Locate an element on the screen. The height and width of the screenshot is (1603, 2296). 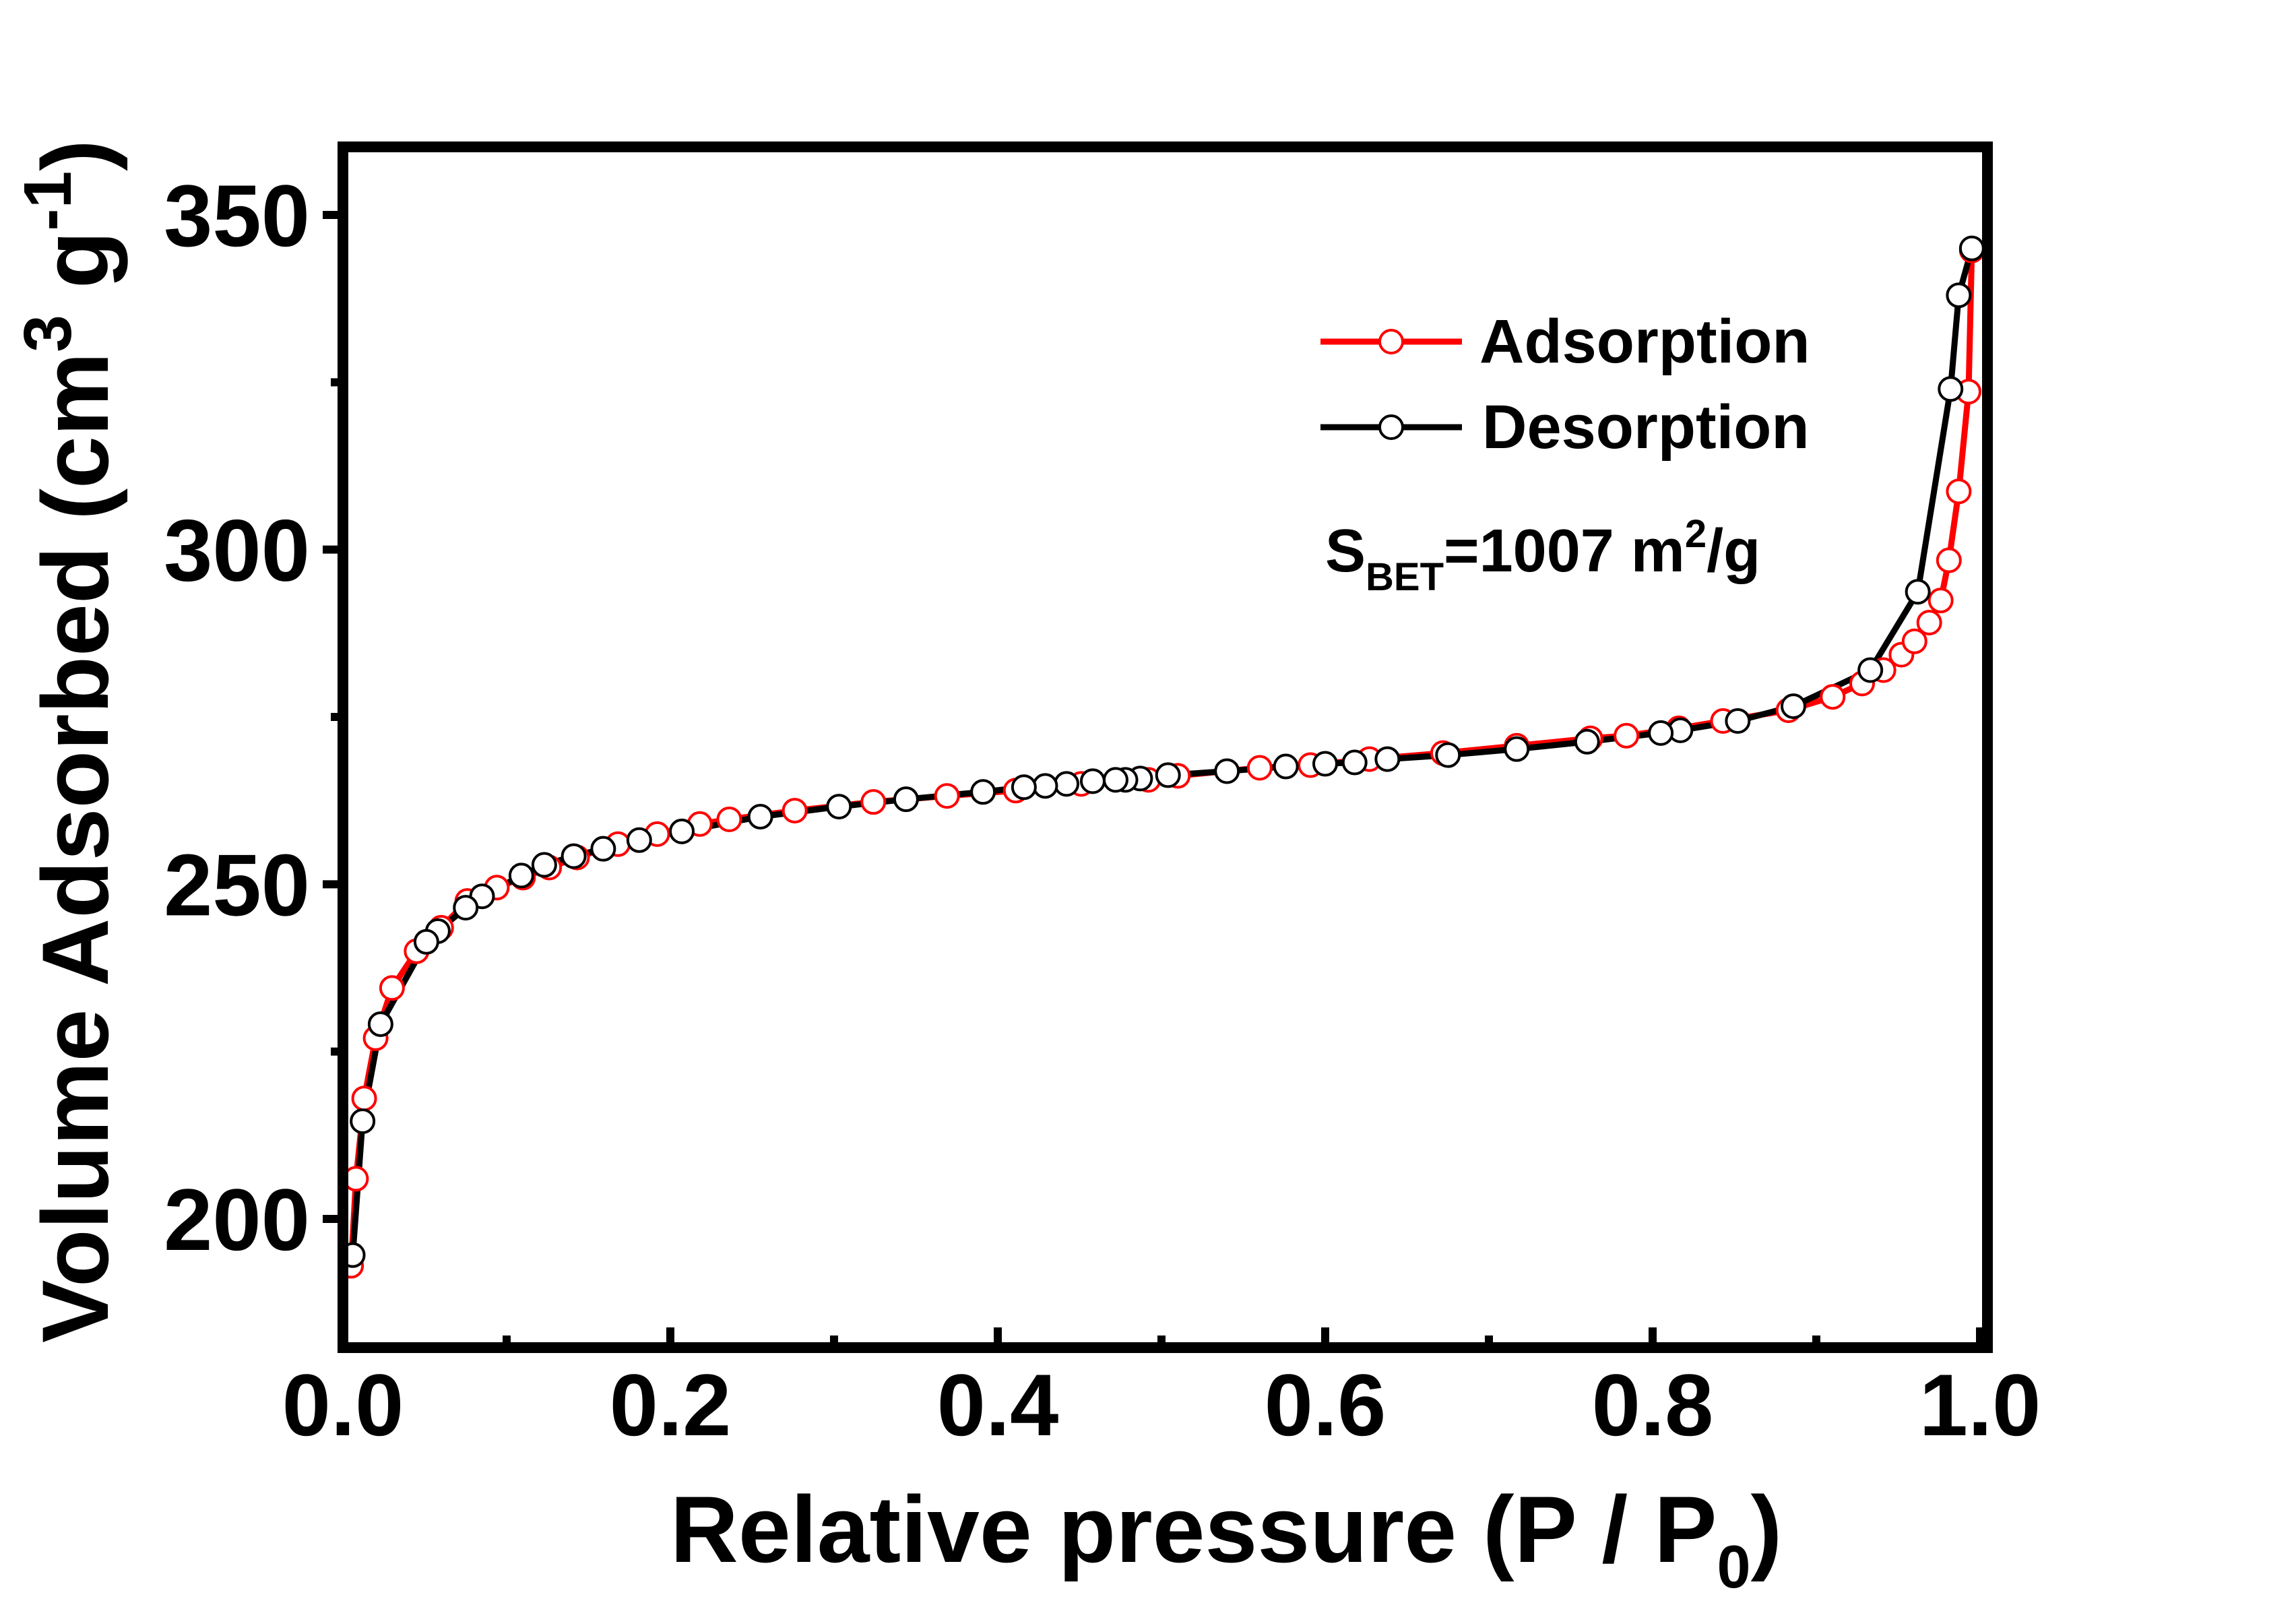
x-axis-label-end: ) is located at coordinates (1767, 1529).